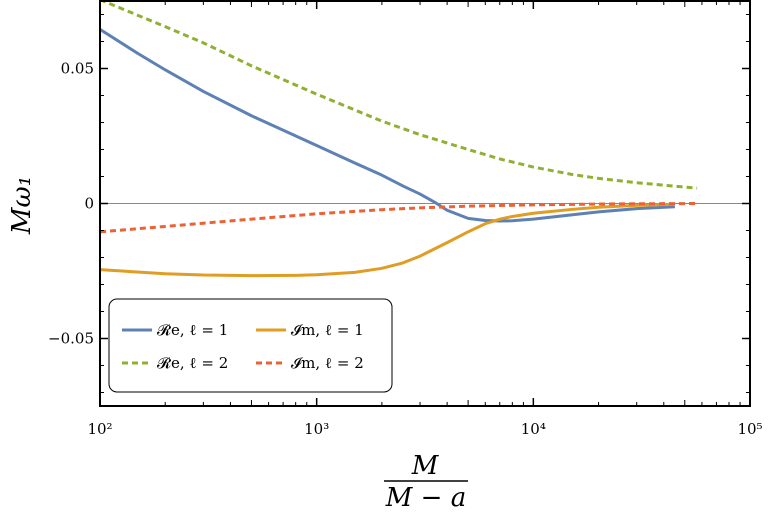  I want to click on x-axis-label-numerator: M, so click(425, 466).